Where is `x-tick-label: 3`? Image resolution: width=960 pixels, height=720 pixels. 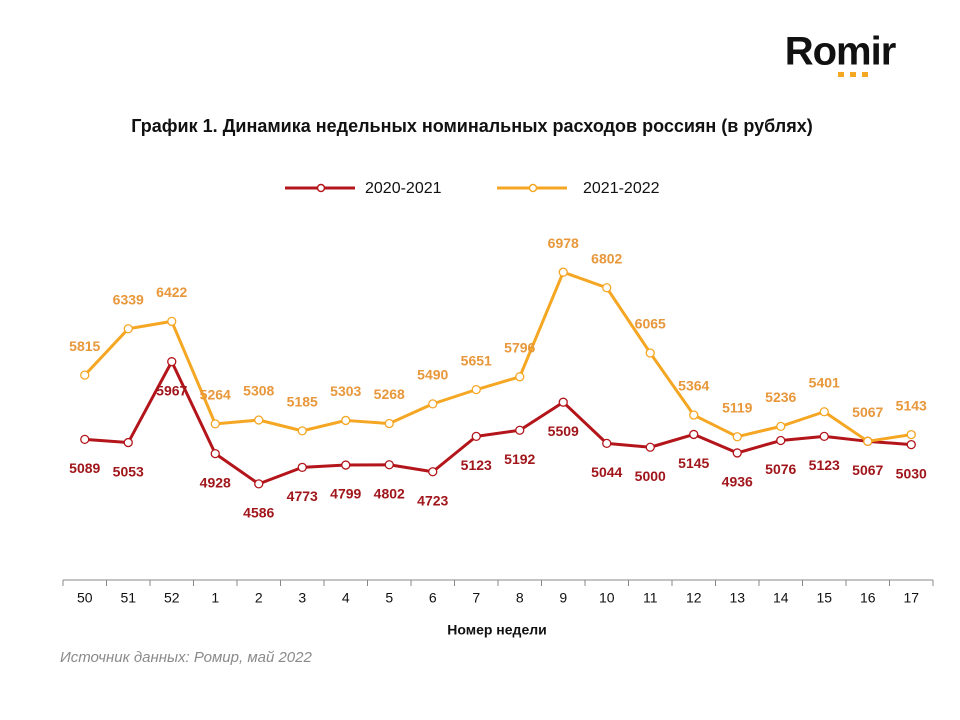
x-tick-label: 3 is located at coordinates (302, 598).